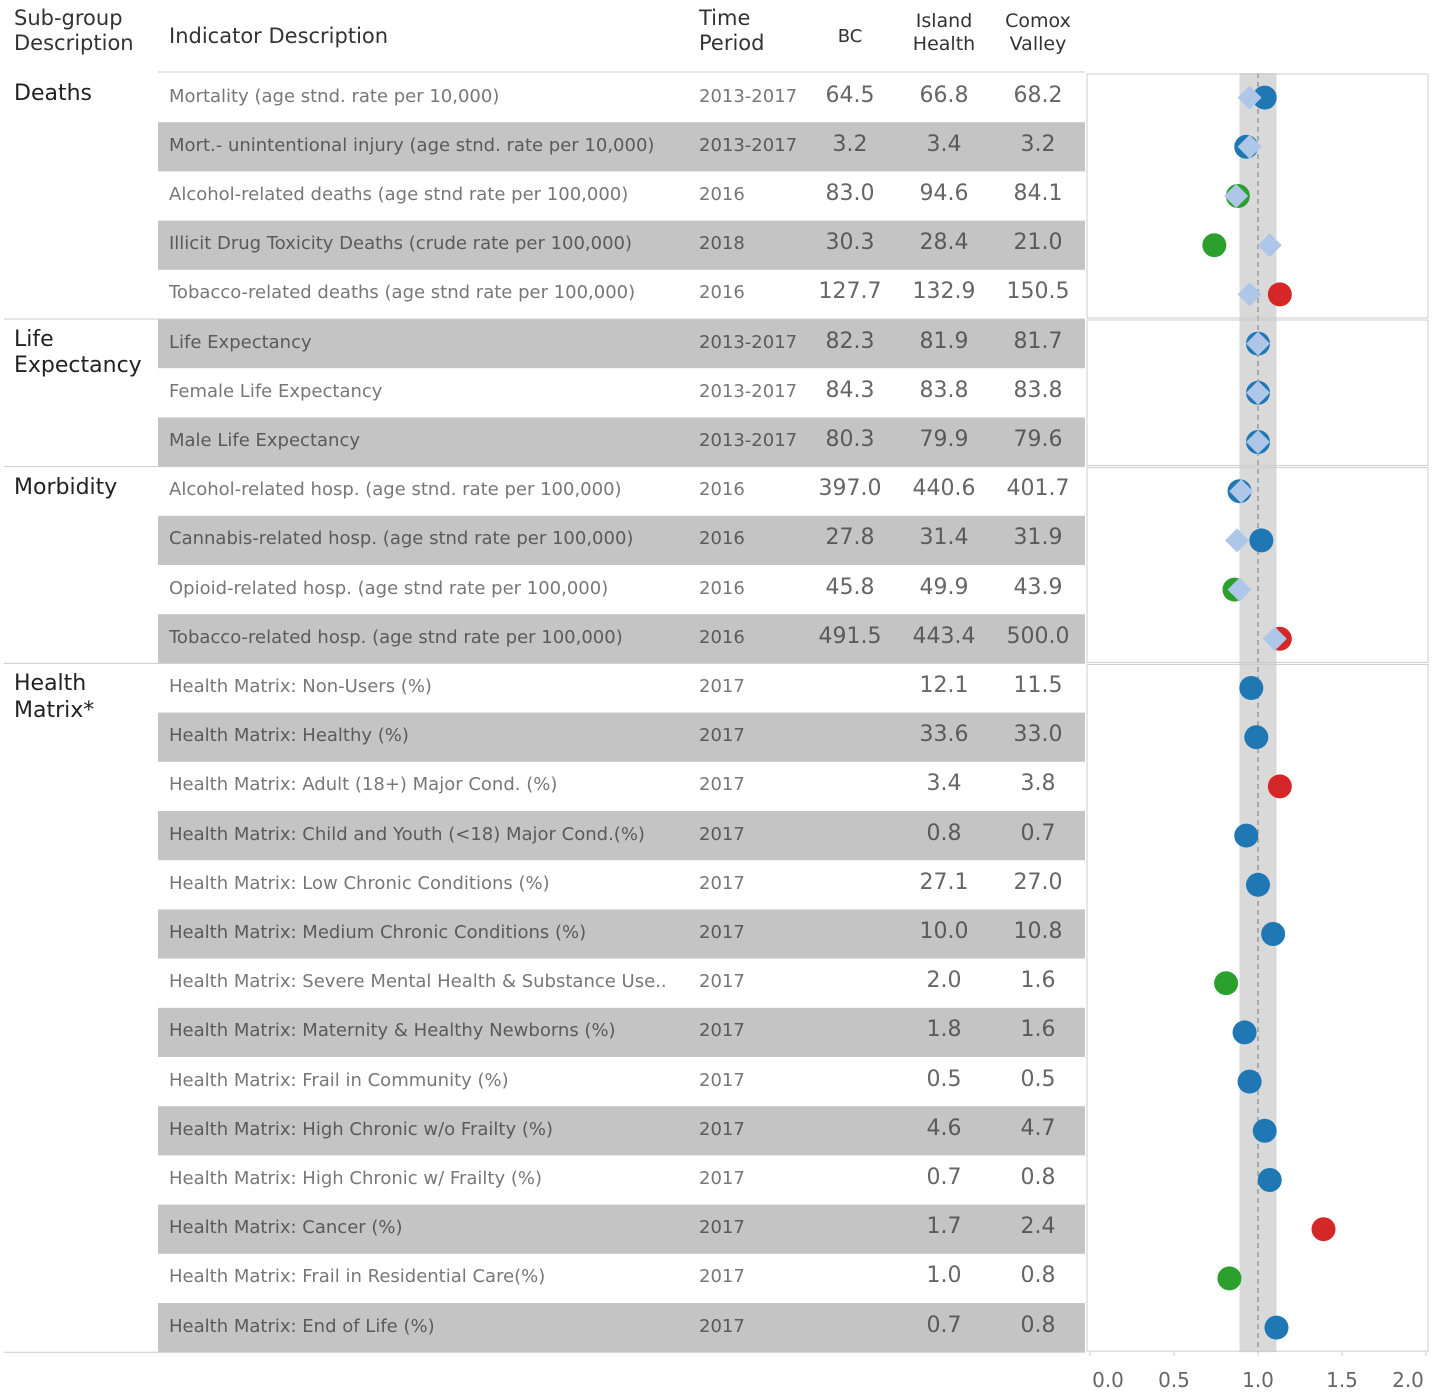  I want to click on bc-value: 45.8, so click(850, 587).